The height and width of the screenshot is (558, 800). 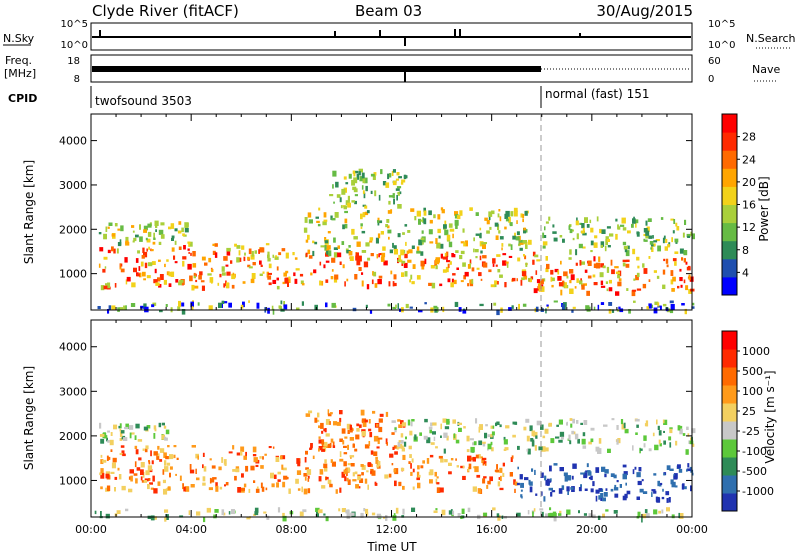 I want to click on colorbar-tick-label: 24, so click(x=749, y=159).